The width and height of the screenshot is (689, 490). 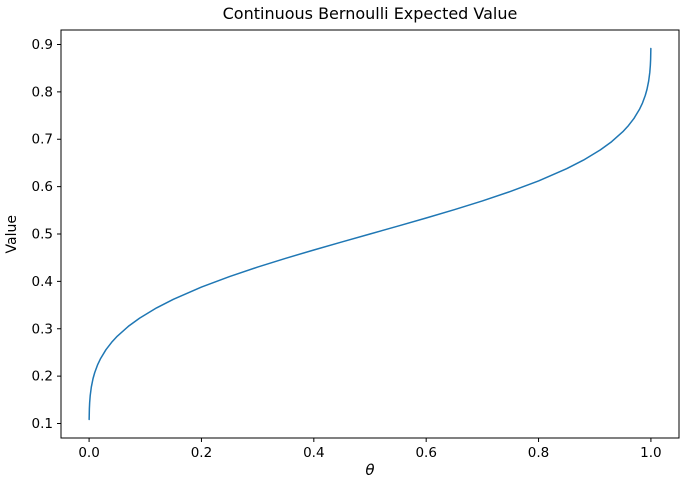 I want to click on y-tick-label: 0.8, so click(x=42, y=92).